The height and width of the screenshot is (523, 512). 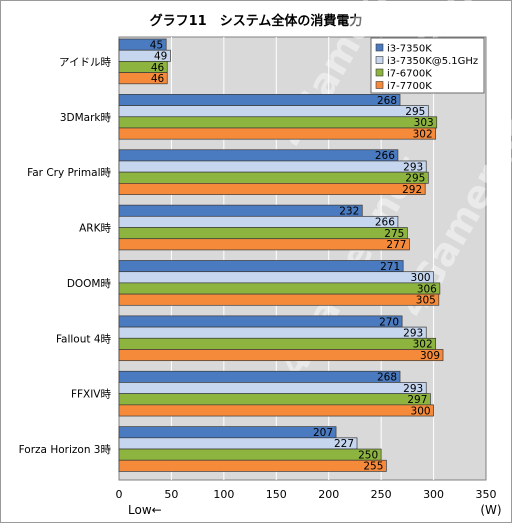 I want to click on bar-value-label: 292, so click(x=412, y=190).